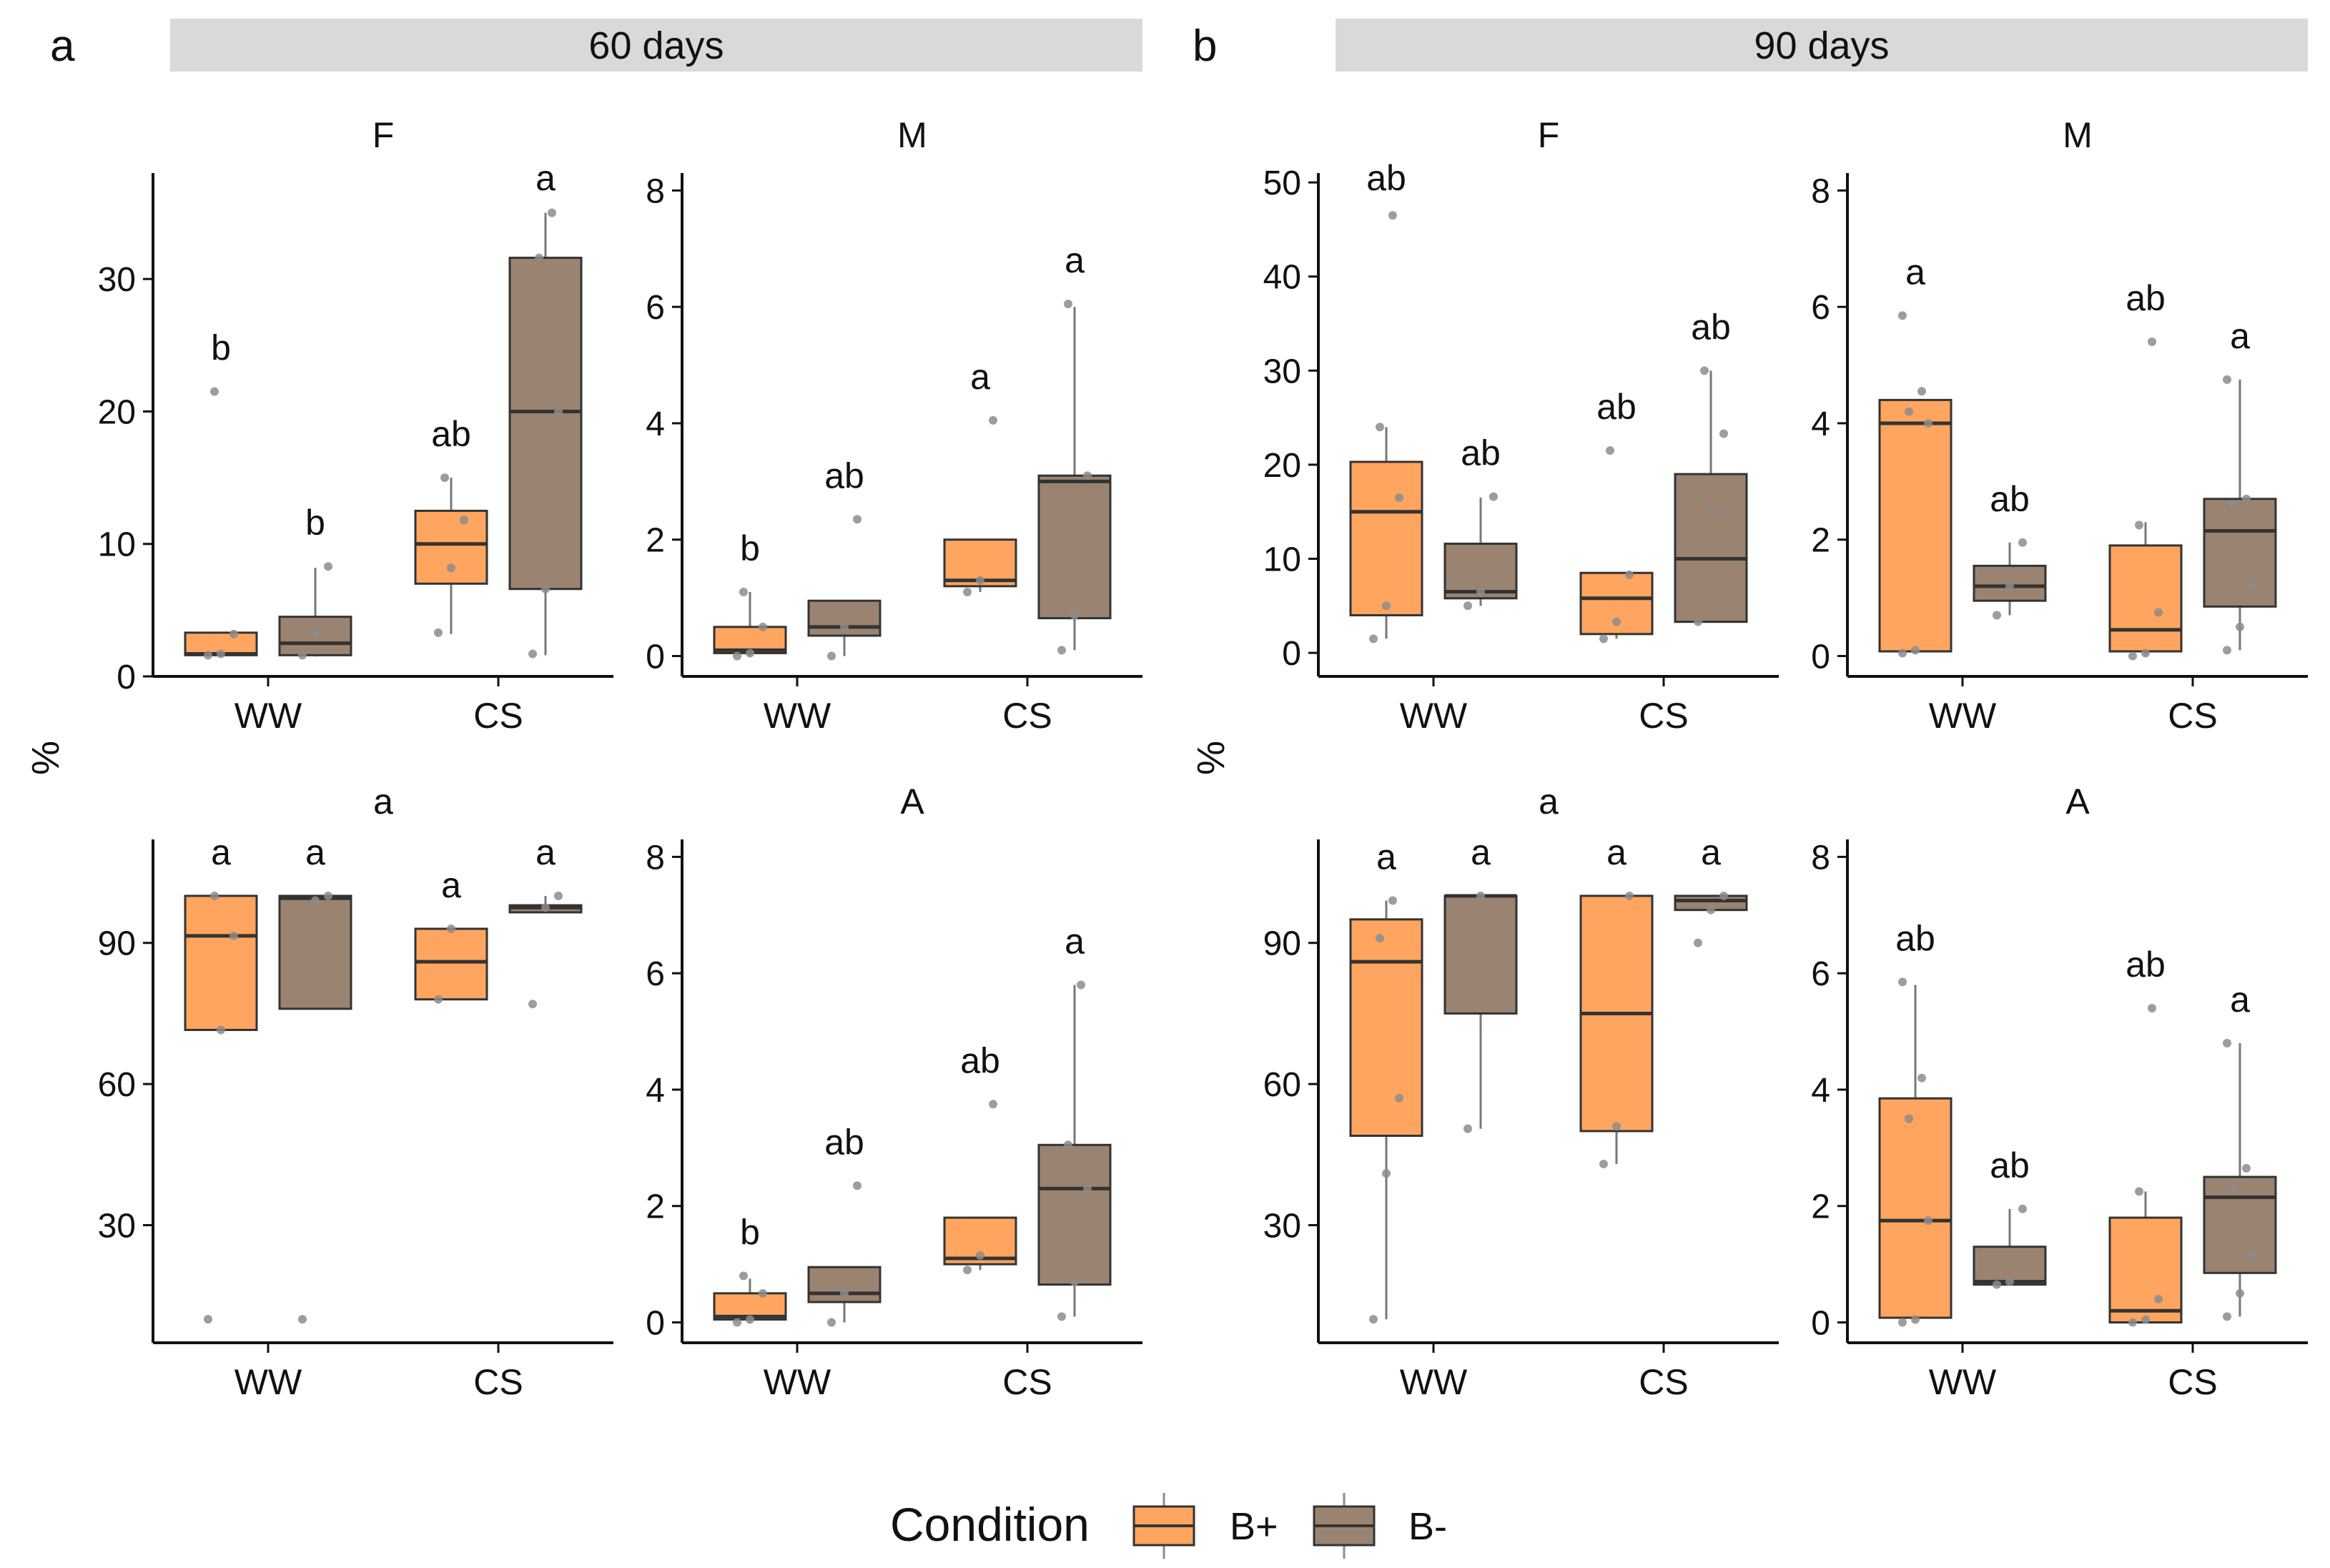  What do you see at coordinates (1822, 45) in the screenshot?
I see `group-strip-90-days` at bounding box center [1822, 45].